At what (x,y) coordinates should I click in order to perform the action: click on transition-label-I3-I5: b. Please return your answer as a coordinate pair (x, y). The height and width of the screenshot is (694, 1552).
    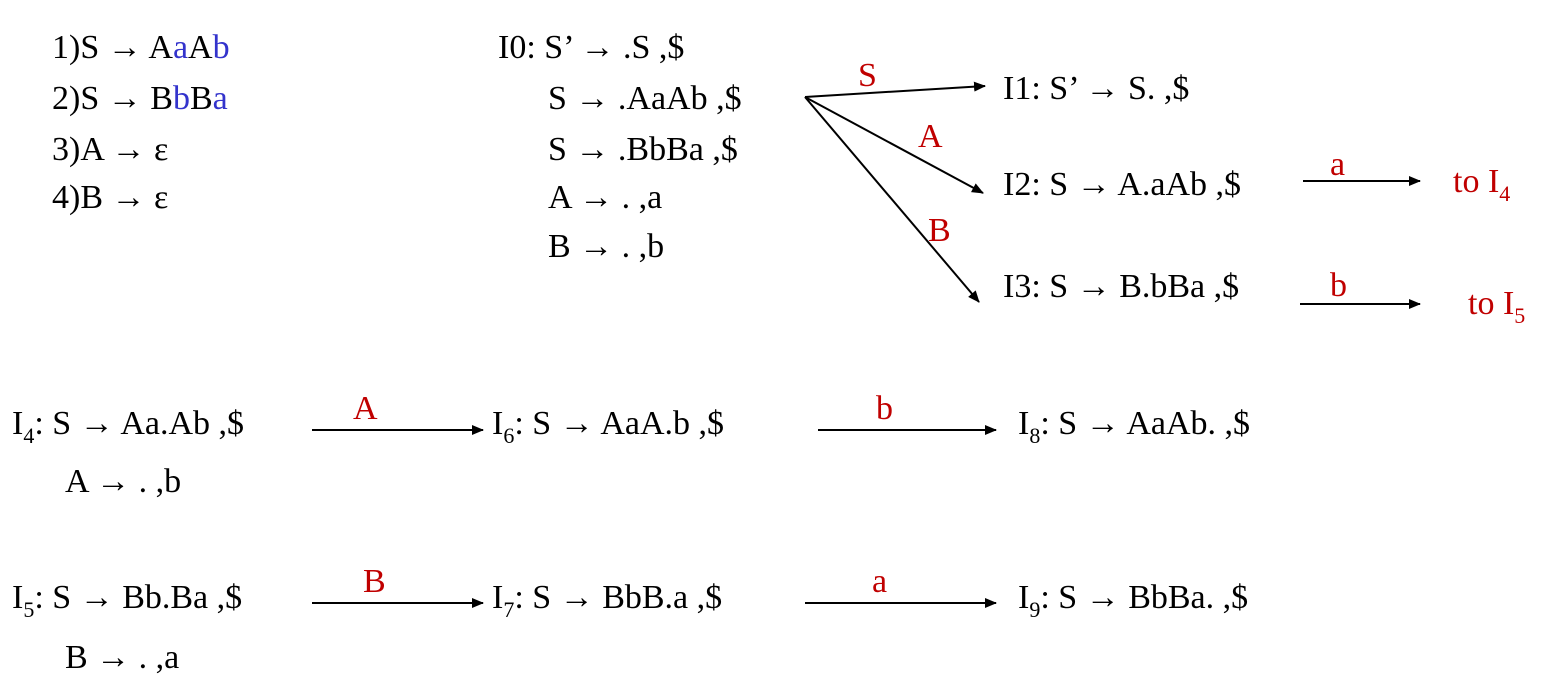
    Looking at the image, I should click on (1338, 285).